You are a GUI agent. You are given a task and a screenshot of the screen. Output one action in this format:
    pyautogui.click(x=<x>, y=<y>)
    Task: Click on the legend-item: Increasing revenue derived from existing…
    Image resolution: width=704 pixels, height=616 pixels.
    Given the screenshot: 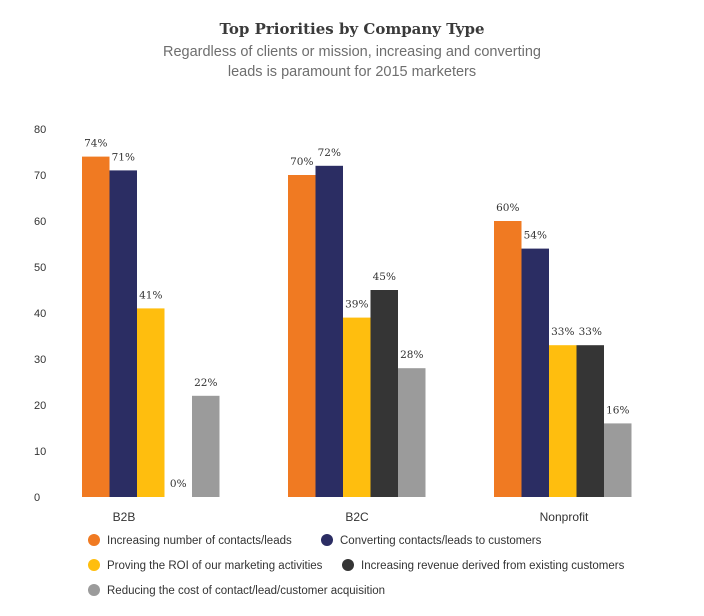 What is the action you would take?
    pyautogui.click(x=483, y=565)
    